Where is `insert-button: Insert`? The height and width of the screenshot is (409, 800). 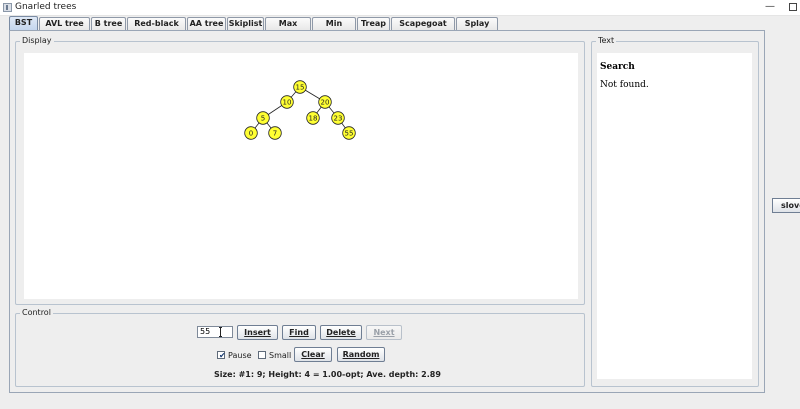
insert-button: Insert is located at coordinates (257, 332).